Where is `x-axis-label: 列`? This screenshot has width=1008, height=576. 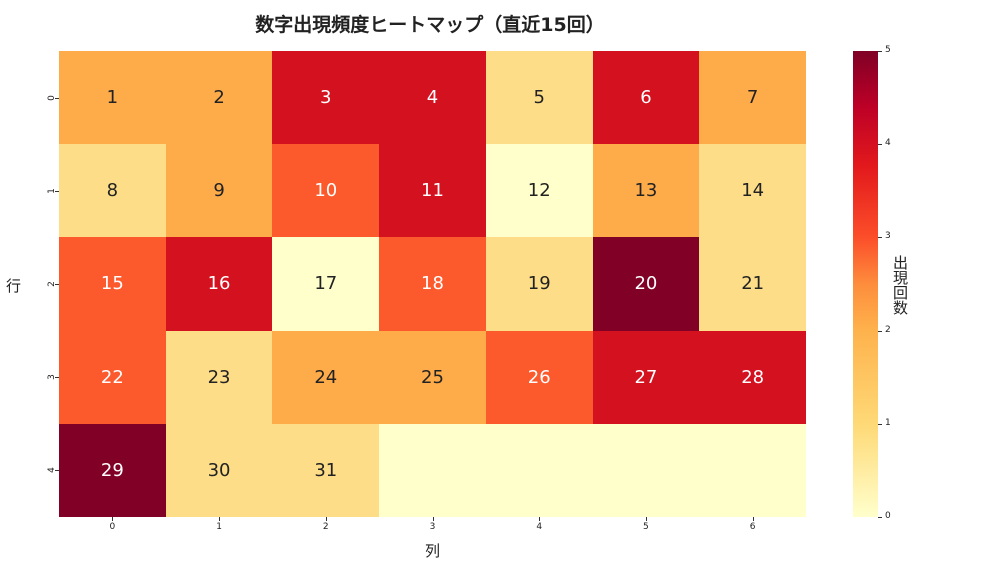 x-axis-label: 列 is located at coordinates (432, 551).